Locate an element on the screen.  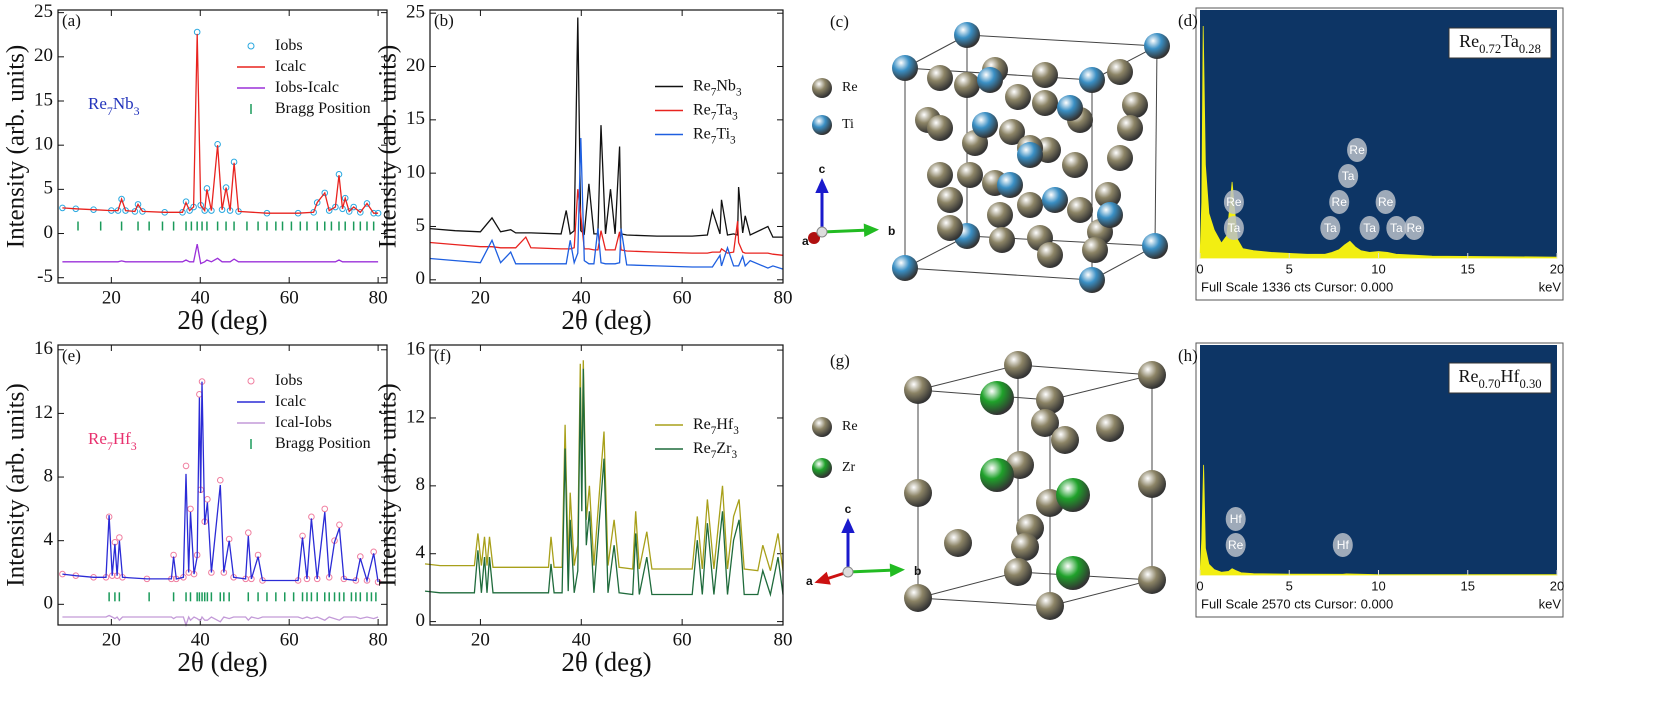
x-tick-label: 15 is located at coordinates (1468, 585).